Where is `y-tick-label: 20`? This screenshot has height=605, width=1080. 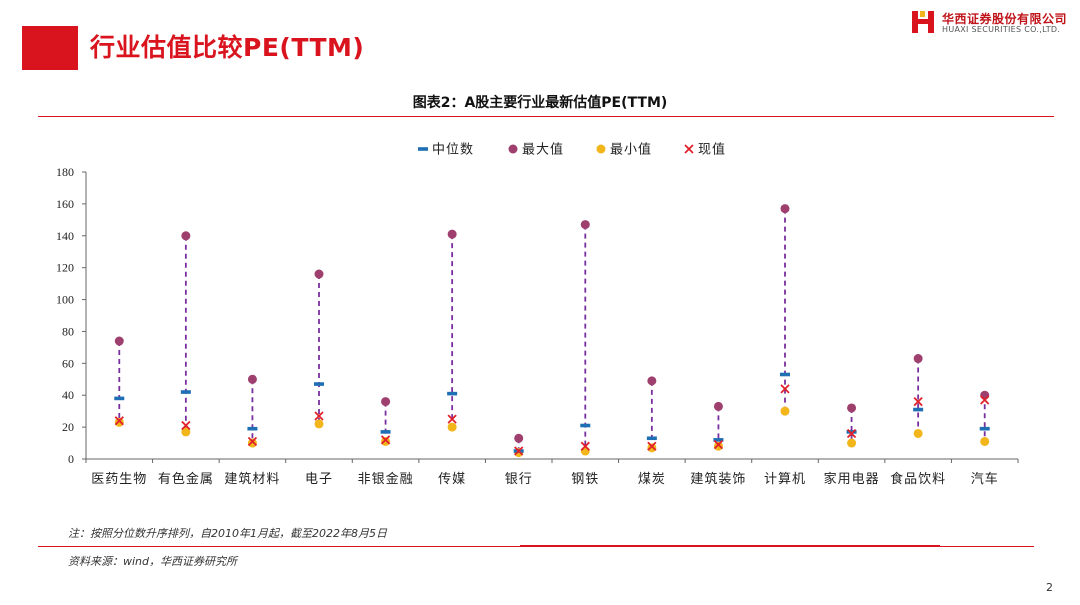
y-tick-label: 20 is located at coordinates (68, 427).